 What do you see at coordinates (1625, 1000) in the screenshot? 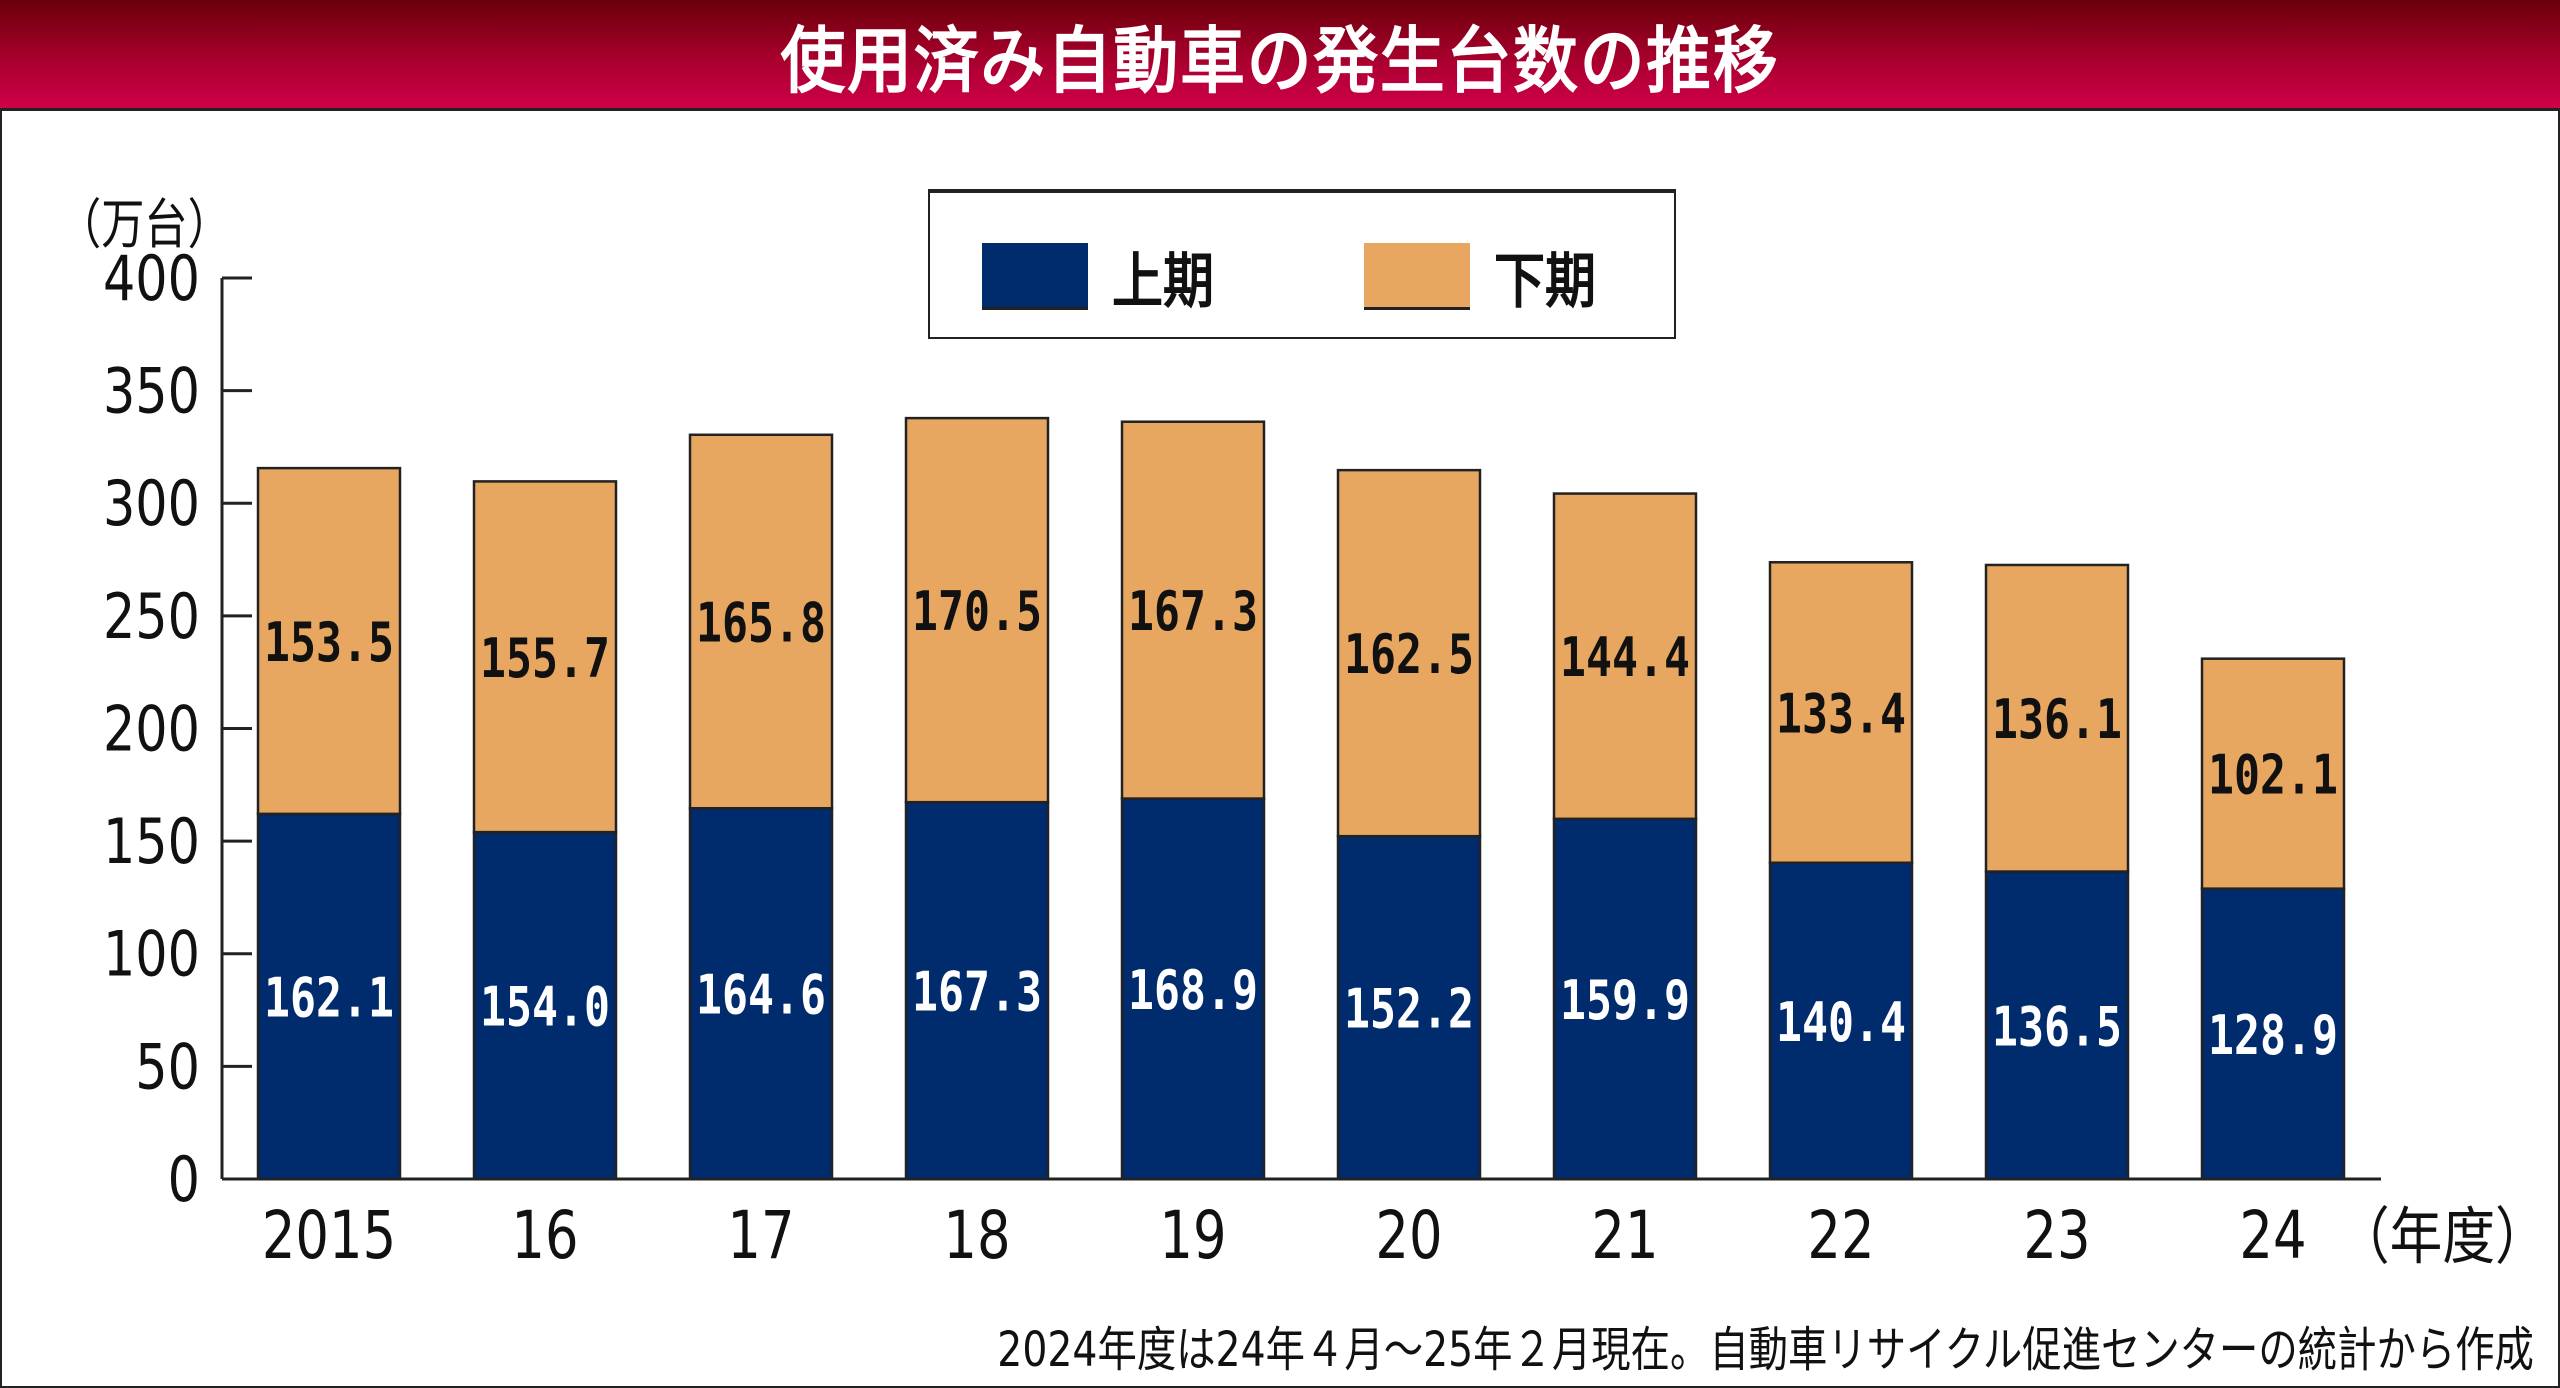
I see `data-label-first-half: 159.9` at bounding box center [1625, 1000].